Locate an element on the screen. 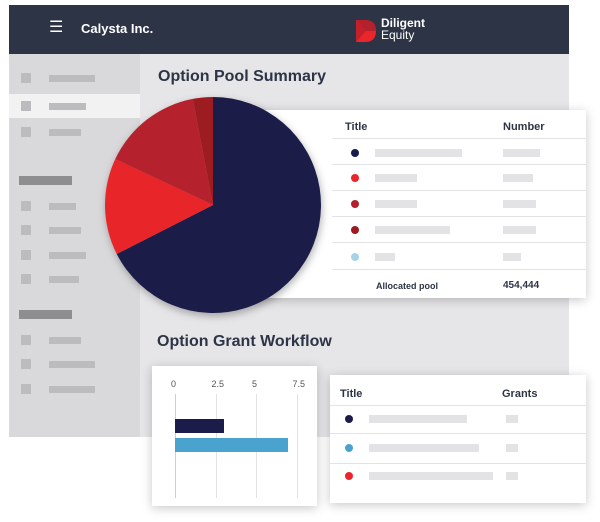 This screenshot has width=600, height=522. option-pool-title: Option Pool Summary is located at coordinates (242, 76).